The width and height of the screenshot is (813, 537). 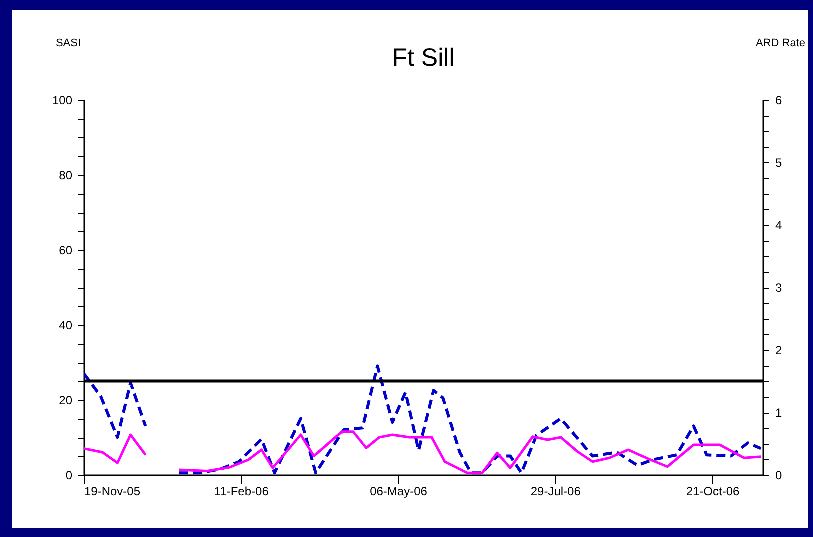 I want to click on y2-tick-label: 4, so click(x=779, y=225).